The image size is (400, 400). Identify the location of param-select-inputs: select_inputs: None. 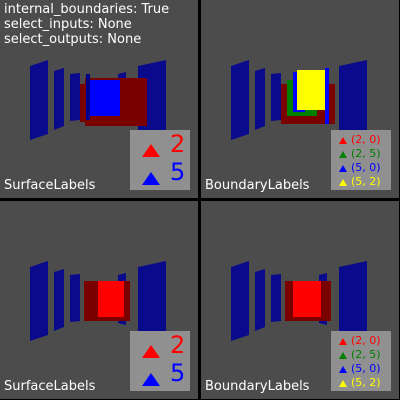
(68, 24).